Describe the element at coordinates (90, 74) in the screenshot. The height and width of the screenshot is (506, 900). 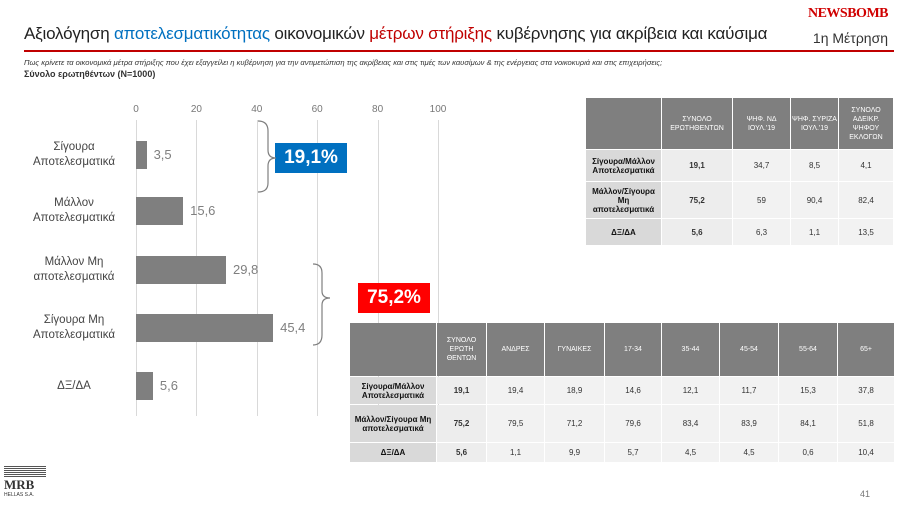
I see `base: Σύνολο ερωτηθέντων (N=1000)` at that location.